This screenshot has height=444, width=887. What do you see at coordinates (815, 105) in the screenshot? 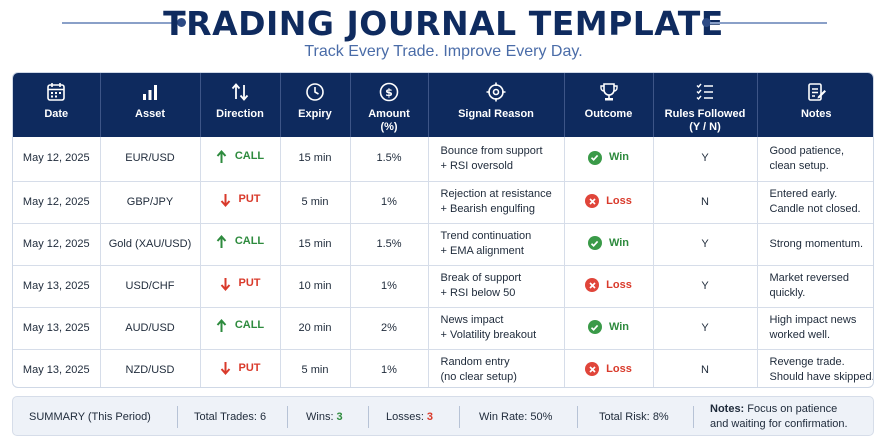
I see `column-header-notes: Notes` at bounding box center [815, 105].